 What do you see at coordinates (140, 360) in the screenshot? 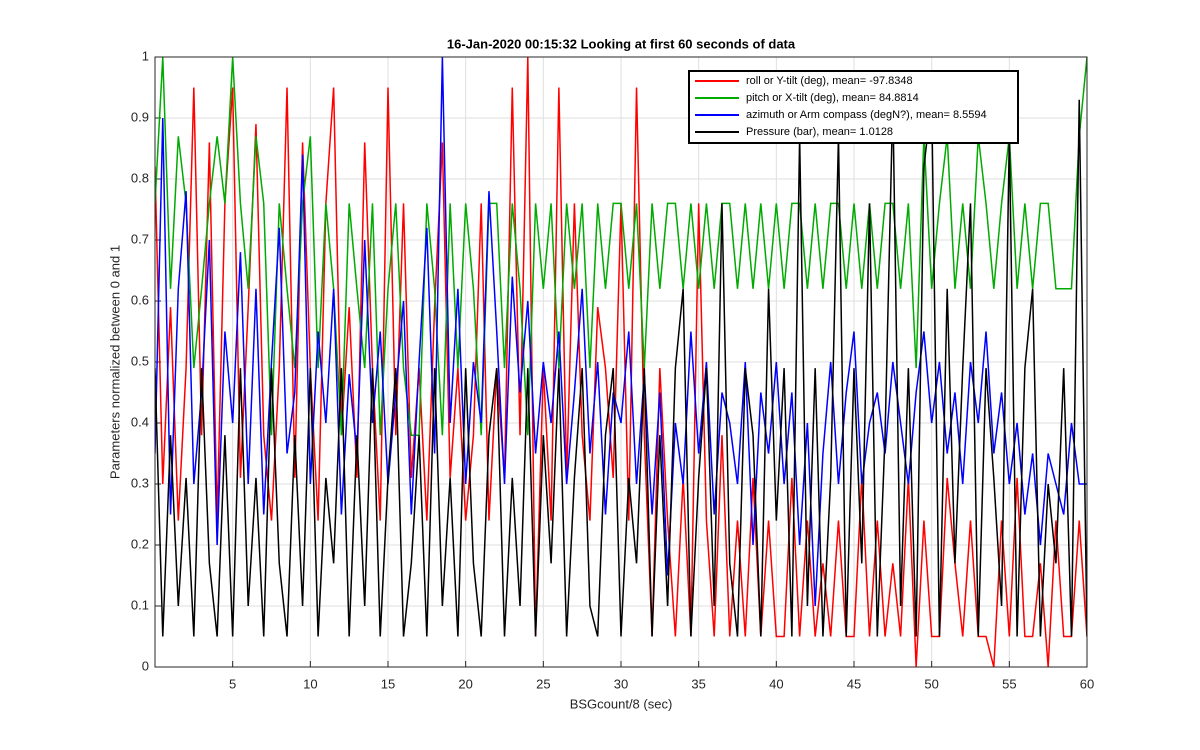
I see `y-tick-label: 0.5` at bounding box center [140, 360].